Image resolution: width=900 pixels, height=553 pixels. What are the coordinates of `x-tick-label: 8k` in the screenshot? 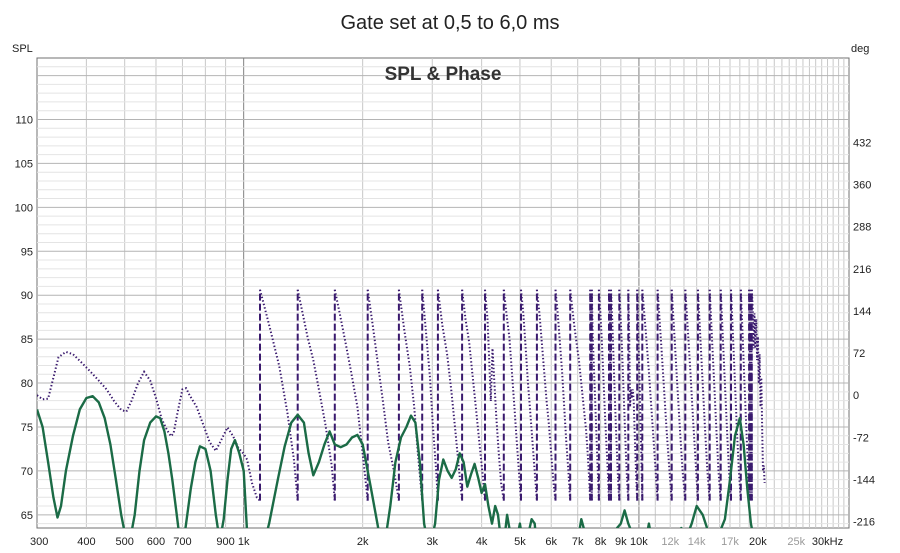 It's located at (601, 542).